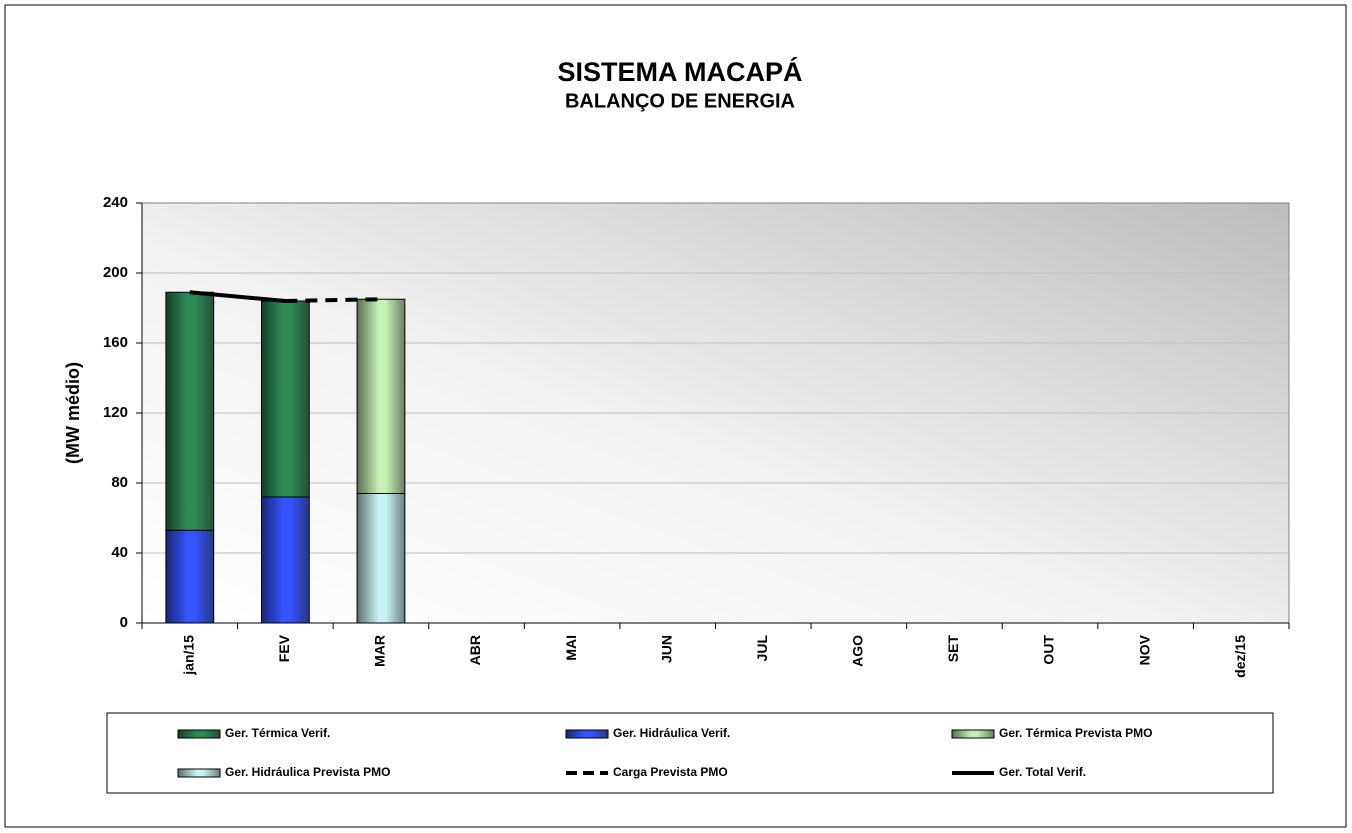  Describe the element at coordinates (680, 101) in the screenshot. I see `chart-subtitle: BALANÇO DE ENERGIA` at that location.